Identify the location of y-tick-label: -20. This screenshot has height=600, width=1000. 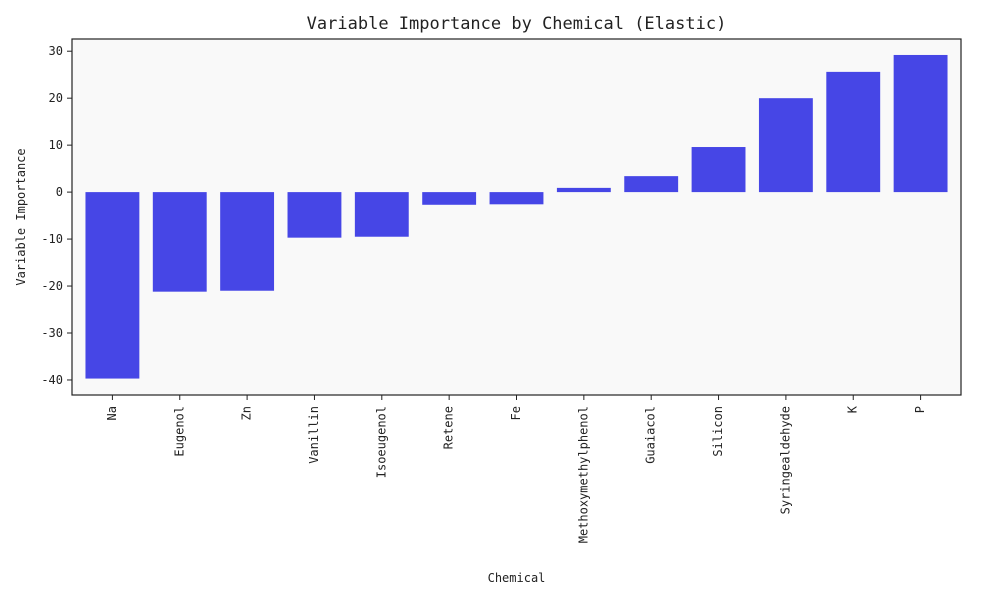
(52, 286).